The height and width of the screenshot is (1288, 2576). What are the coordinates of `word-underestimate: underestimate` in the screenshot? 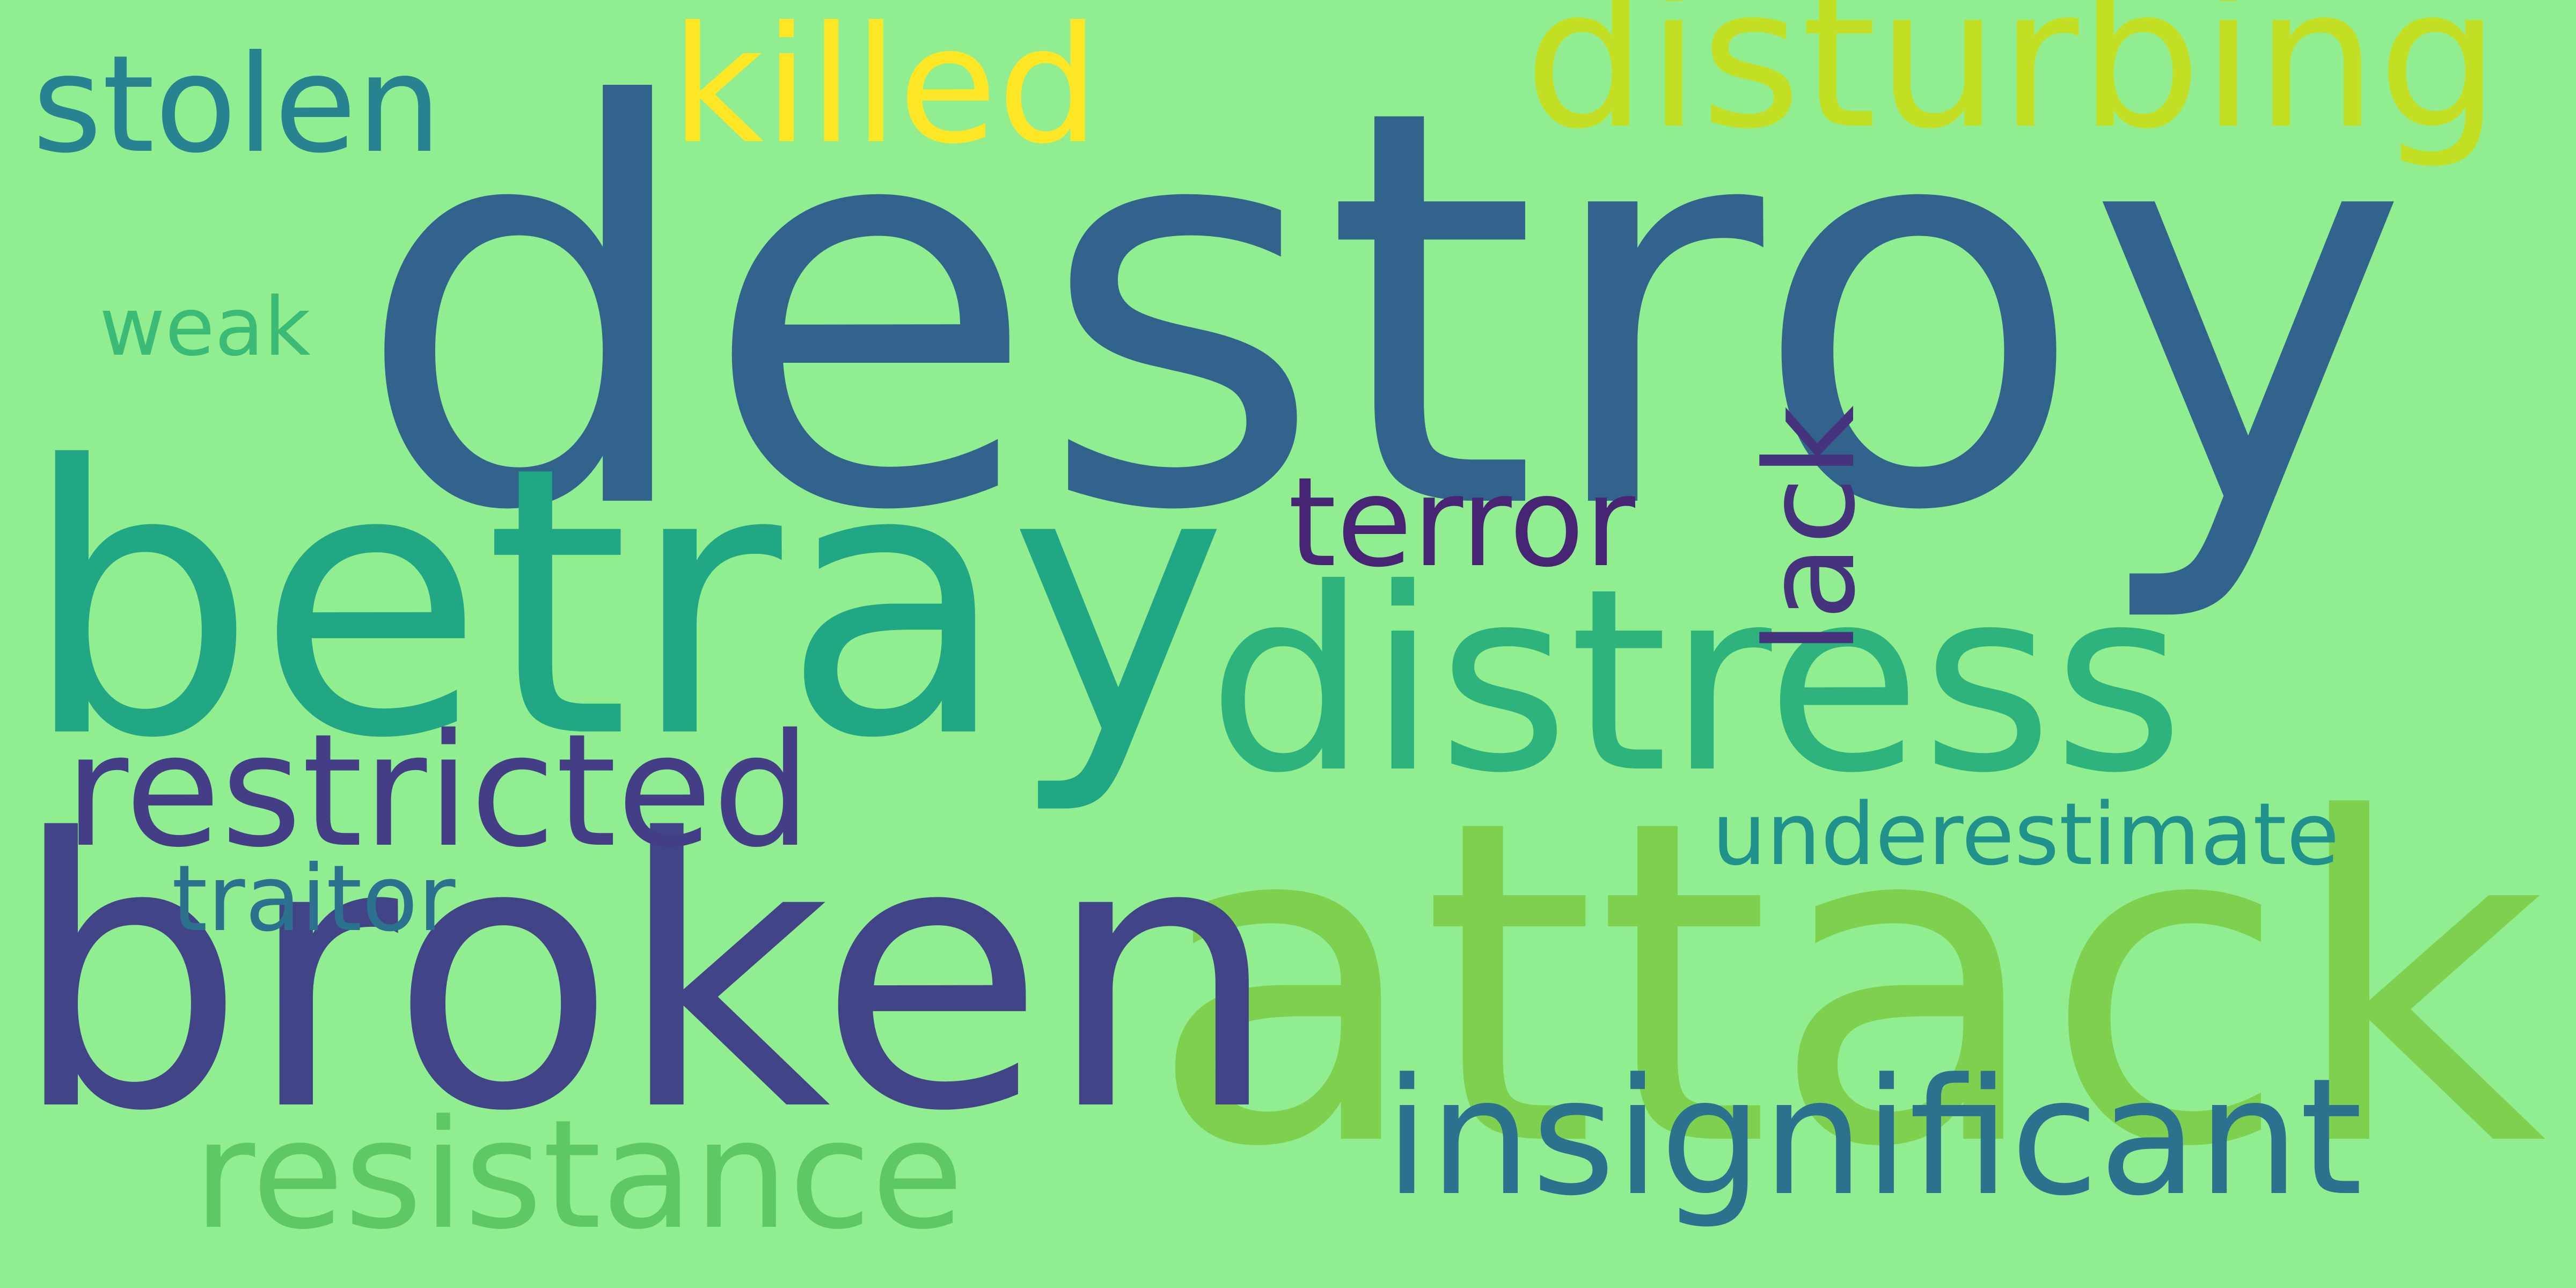 It's located at (2026, 834).